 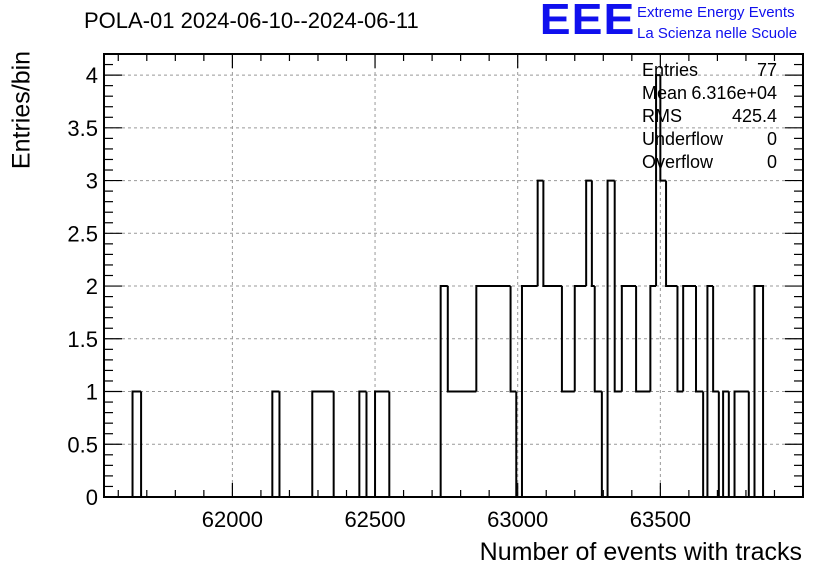 What do you see at coordinates (716, 12) in the screenshot?
I see `logo-text-line1: Extreme Energy Events` at bounding box center [716, 12].